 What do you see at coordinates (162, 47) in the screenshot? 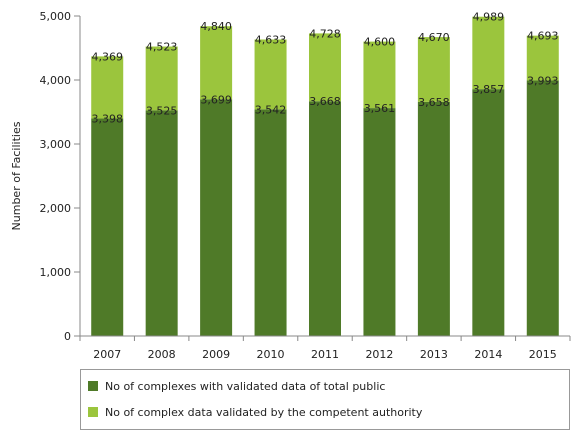
I see `data-label-total: 4,523` at bounding box center [162, 47].